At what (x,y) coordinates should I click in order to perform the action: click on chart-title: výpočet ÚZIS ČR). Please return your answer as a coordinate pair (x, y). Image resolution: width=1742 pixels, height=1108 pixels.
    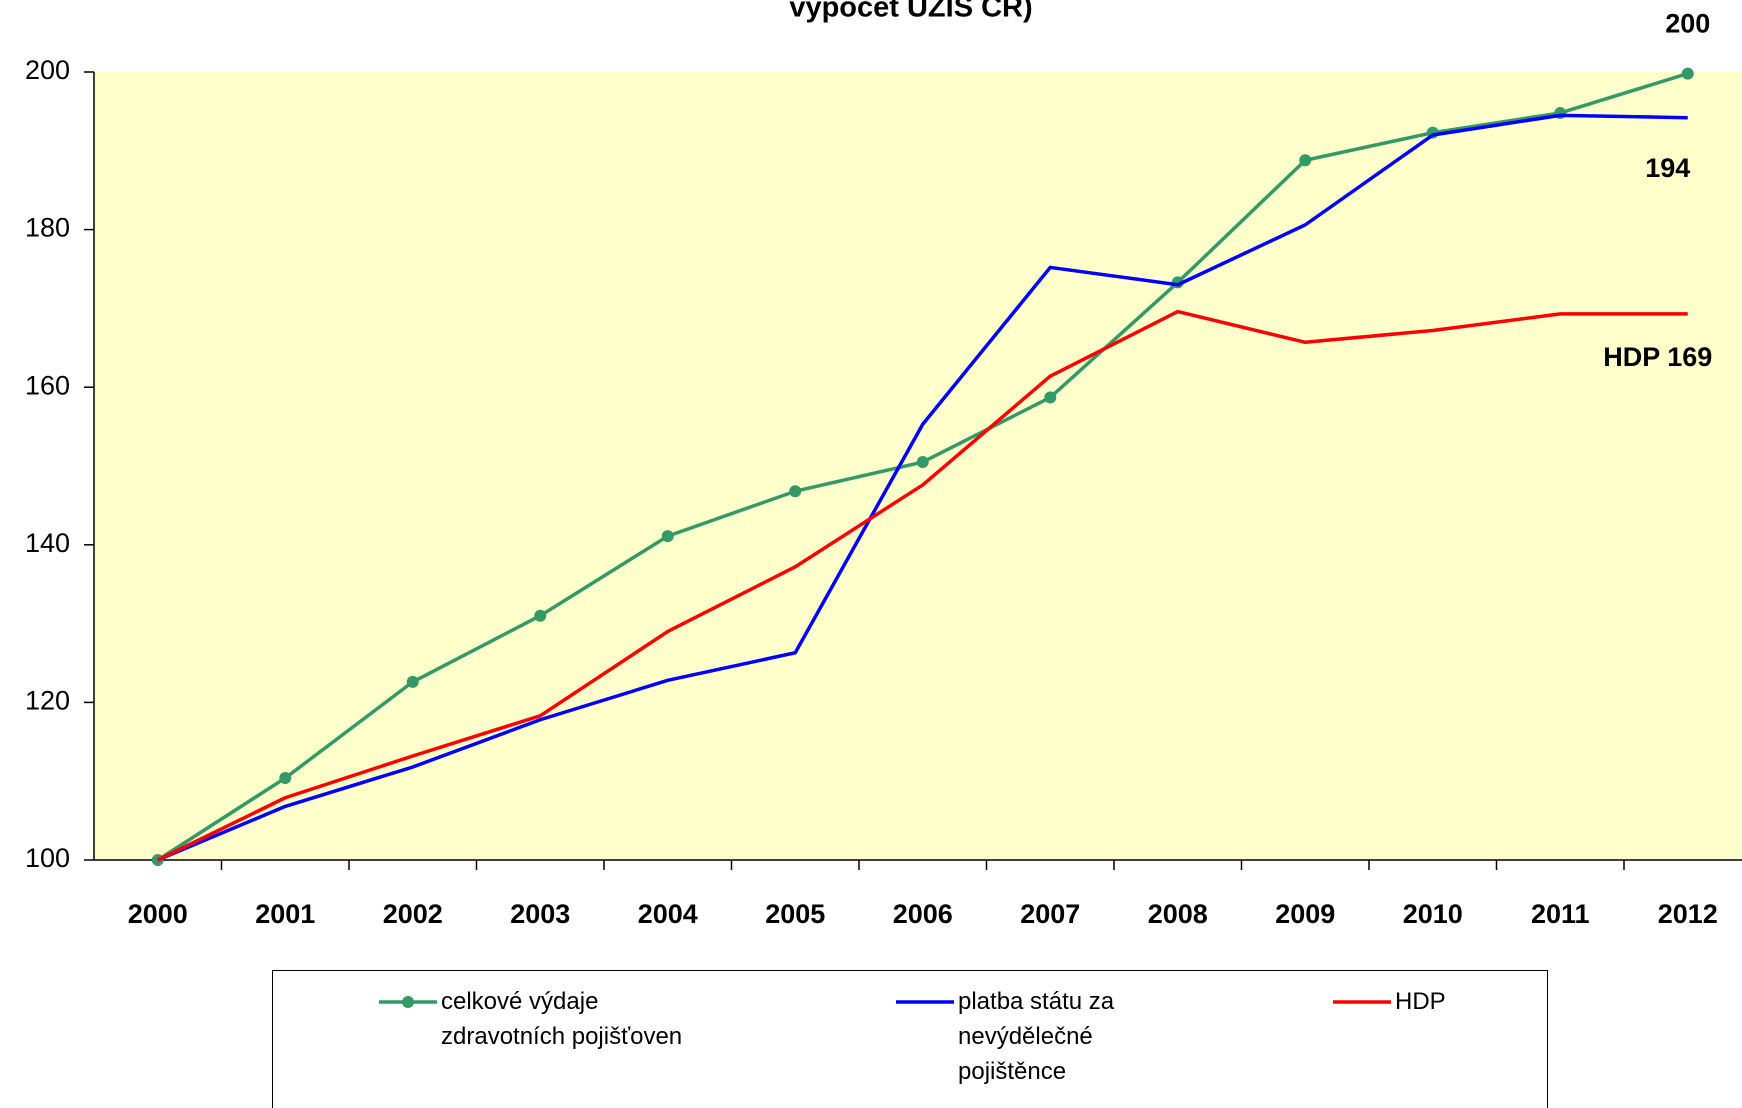
    Looking at the image, I should click on (910, 12).